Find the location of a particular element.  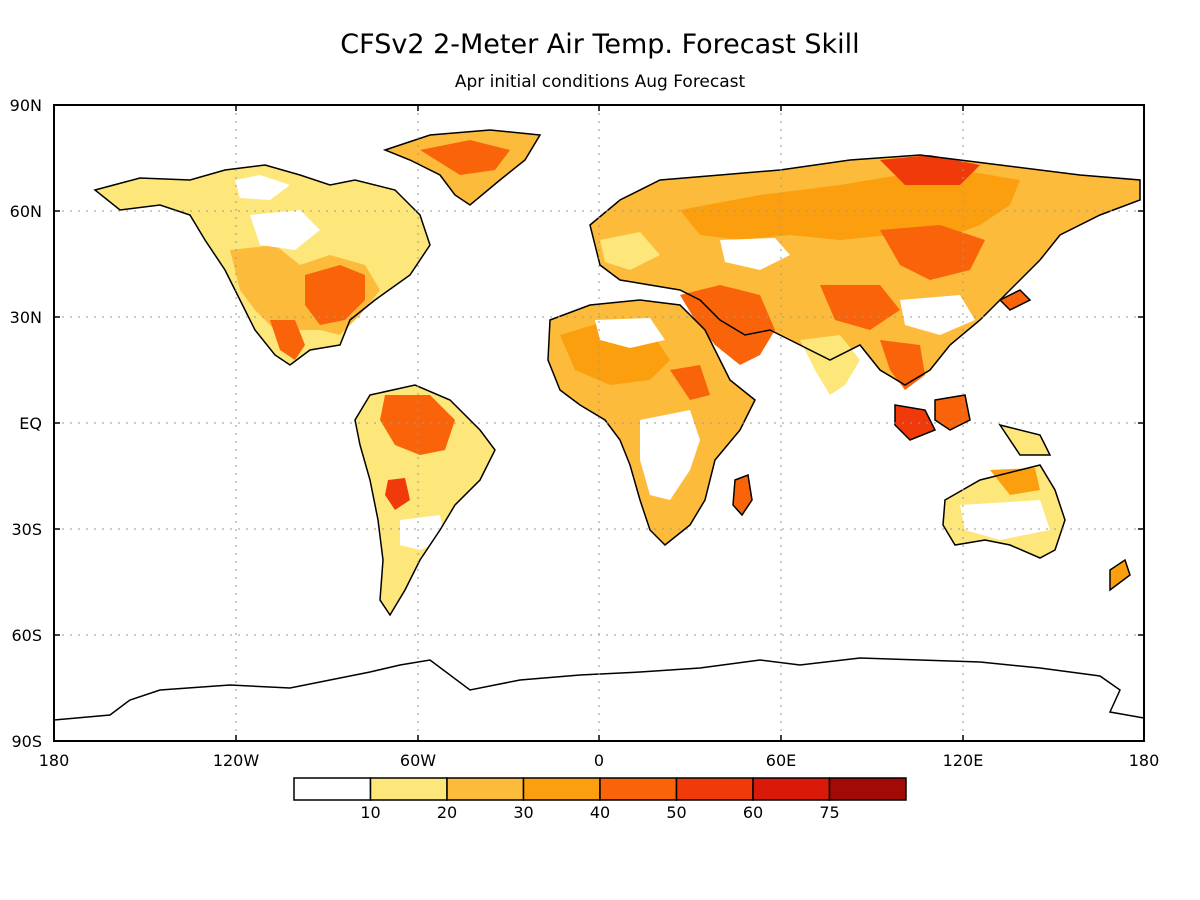

south-america-high-skill is located at coordinates (397, 494).